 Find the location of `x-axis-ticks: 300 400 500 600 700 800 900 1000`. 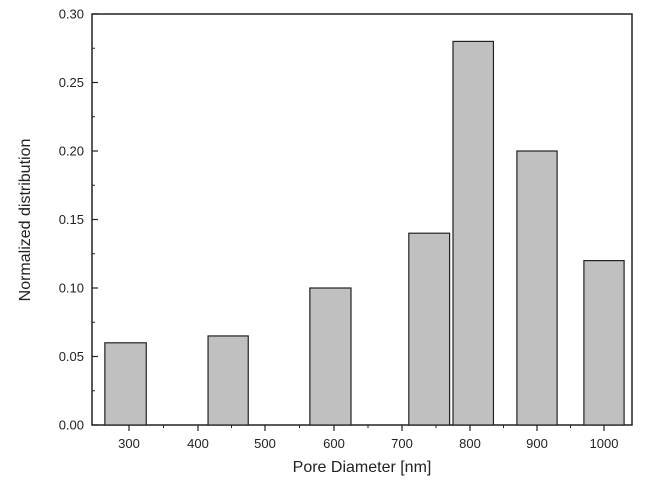

x-axis-ticks: 300 400 500 600 700 800 900 1000 is located at coordinates (368, 438).